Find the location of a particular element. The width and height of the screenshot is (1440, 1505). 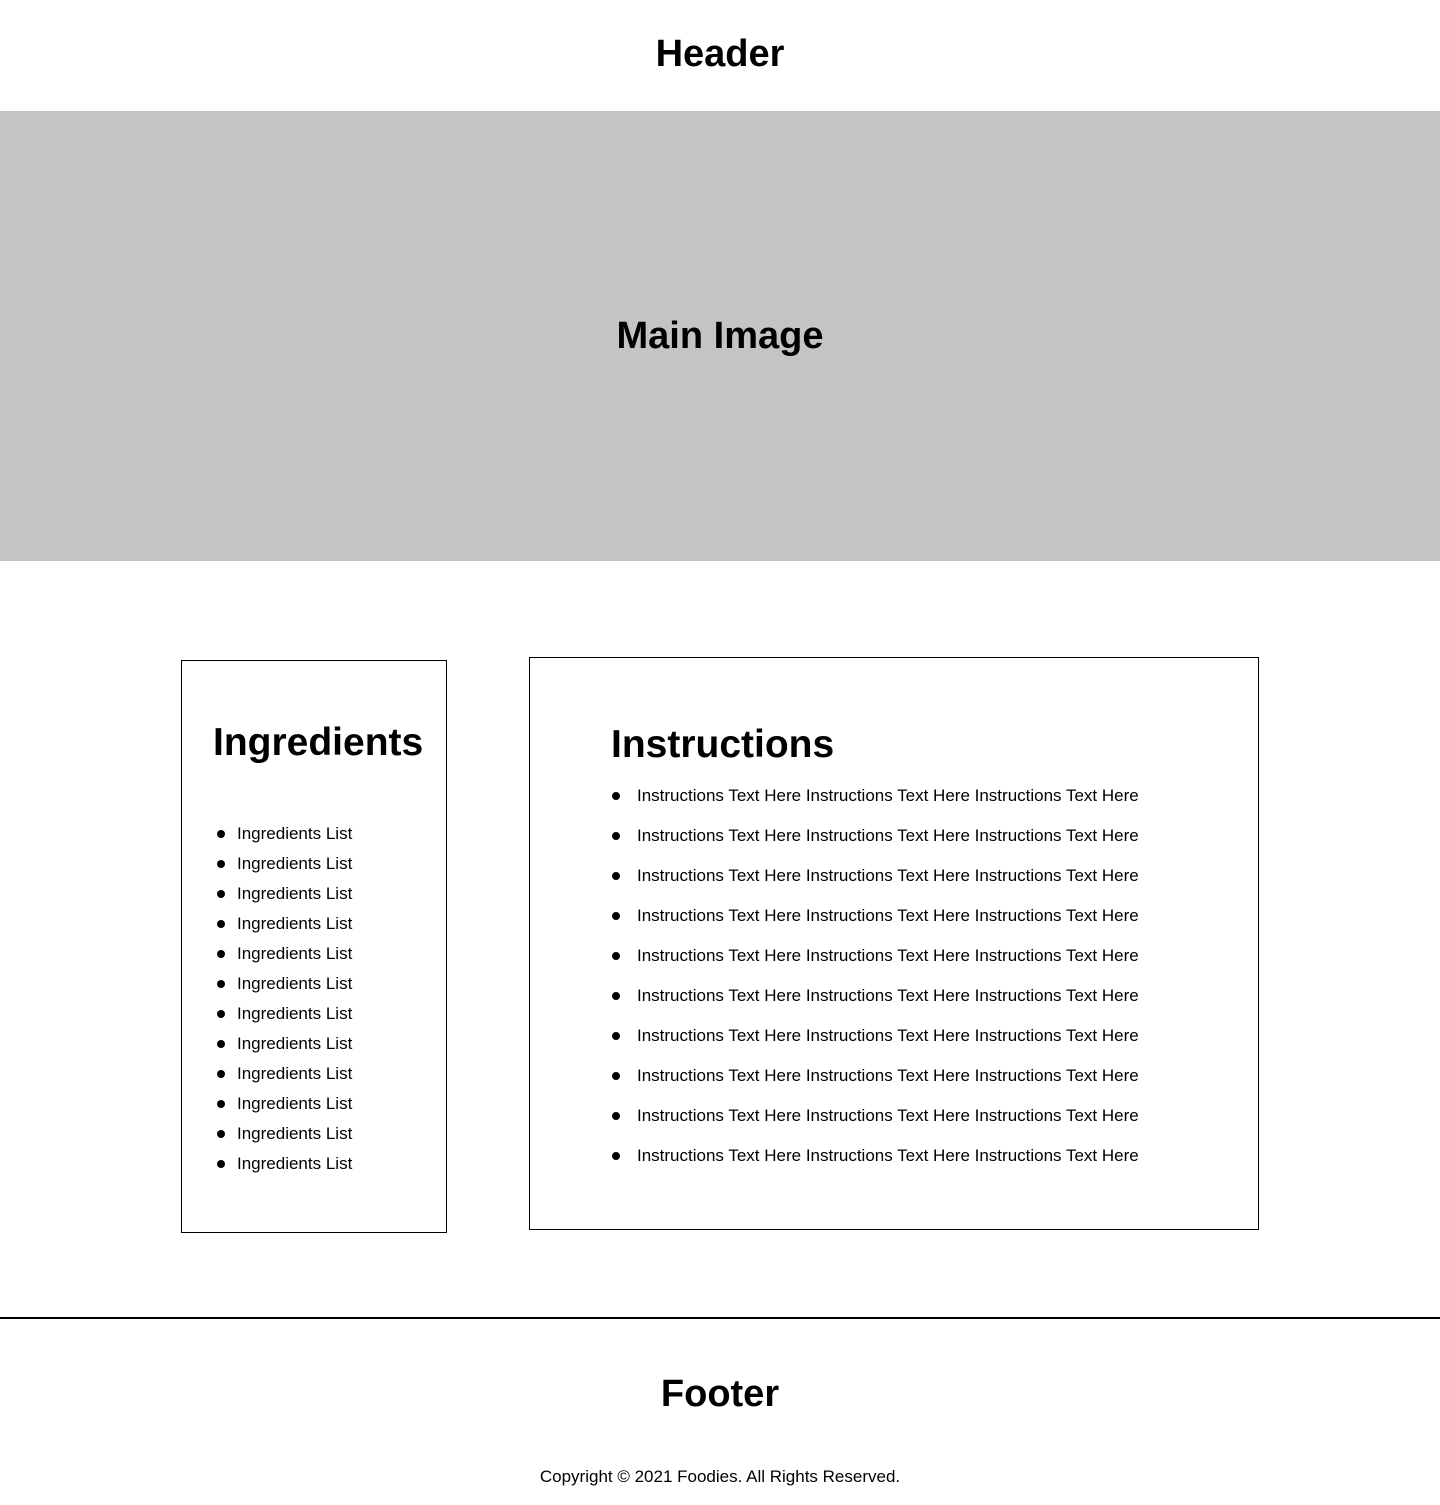

header-title: Header is located at coordinates (720, 53).